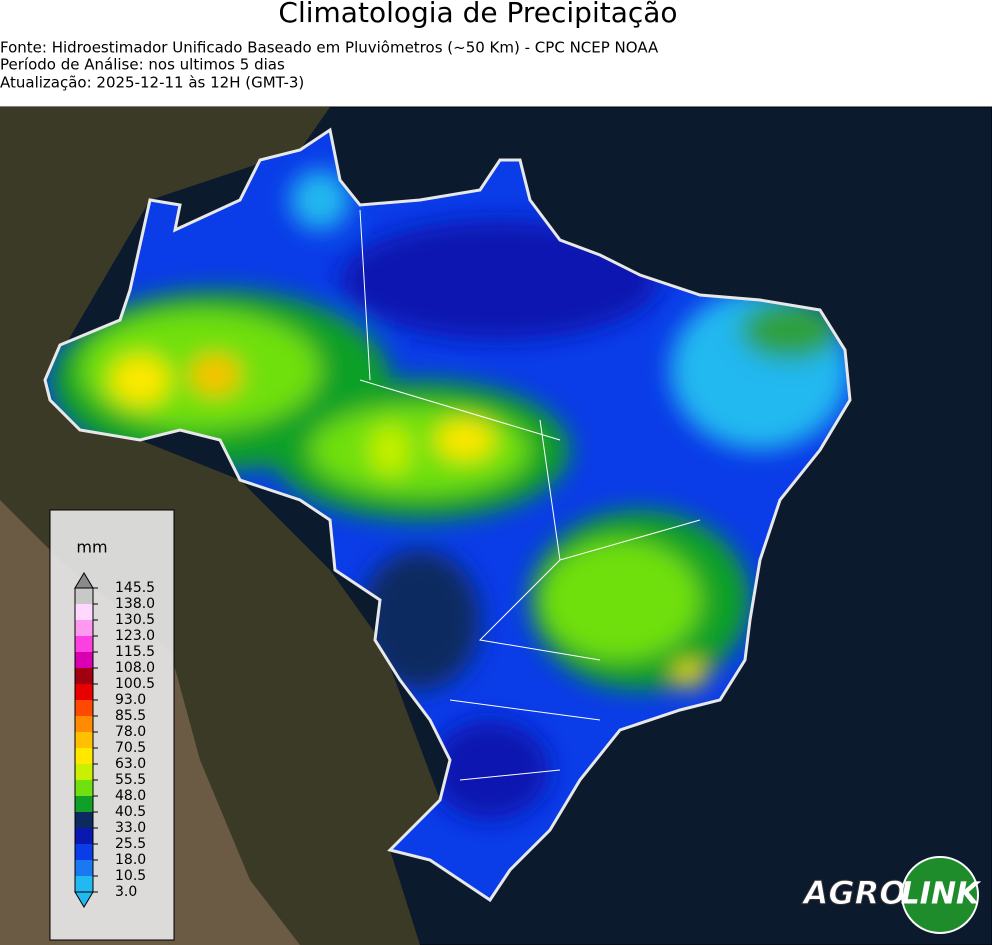 Image resolution: width=992 pixels, height=945 pixels. I want to click on colorbar-tick-label: 123.0, so click(135, 636).